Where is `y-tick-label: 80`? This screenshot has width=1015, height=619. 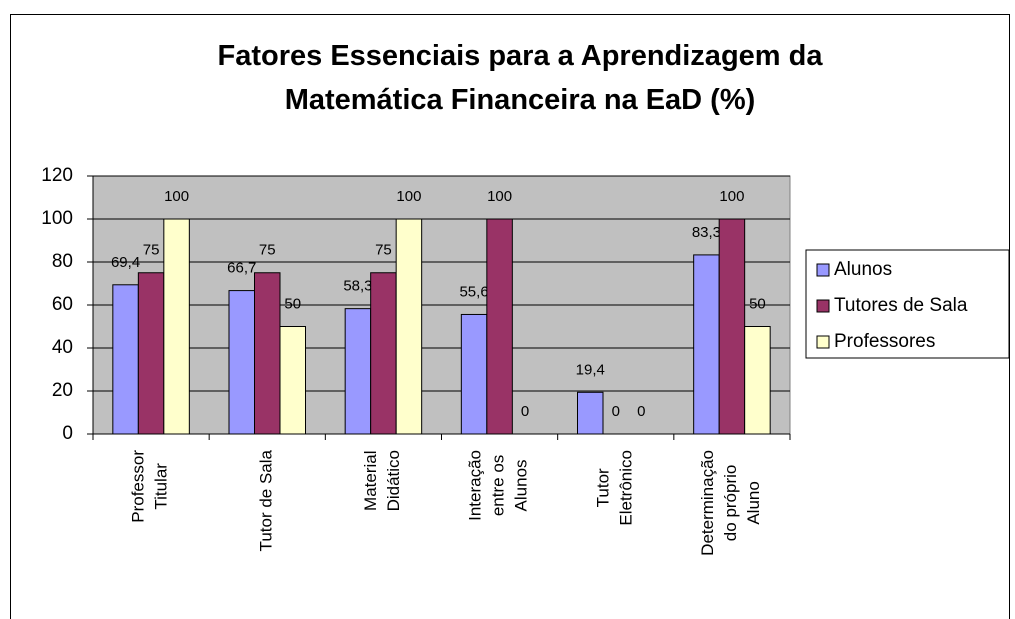
y-tick-label: 80 is located at coordinates (62, 261).